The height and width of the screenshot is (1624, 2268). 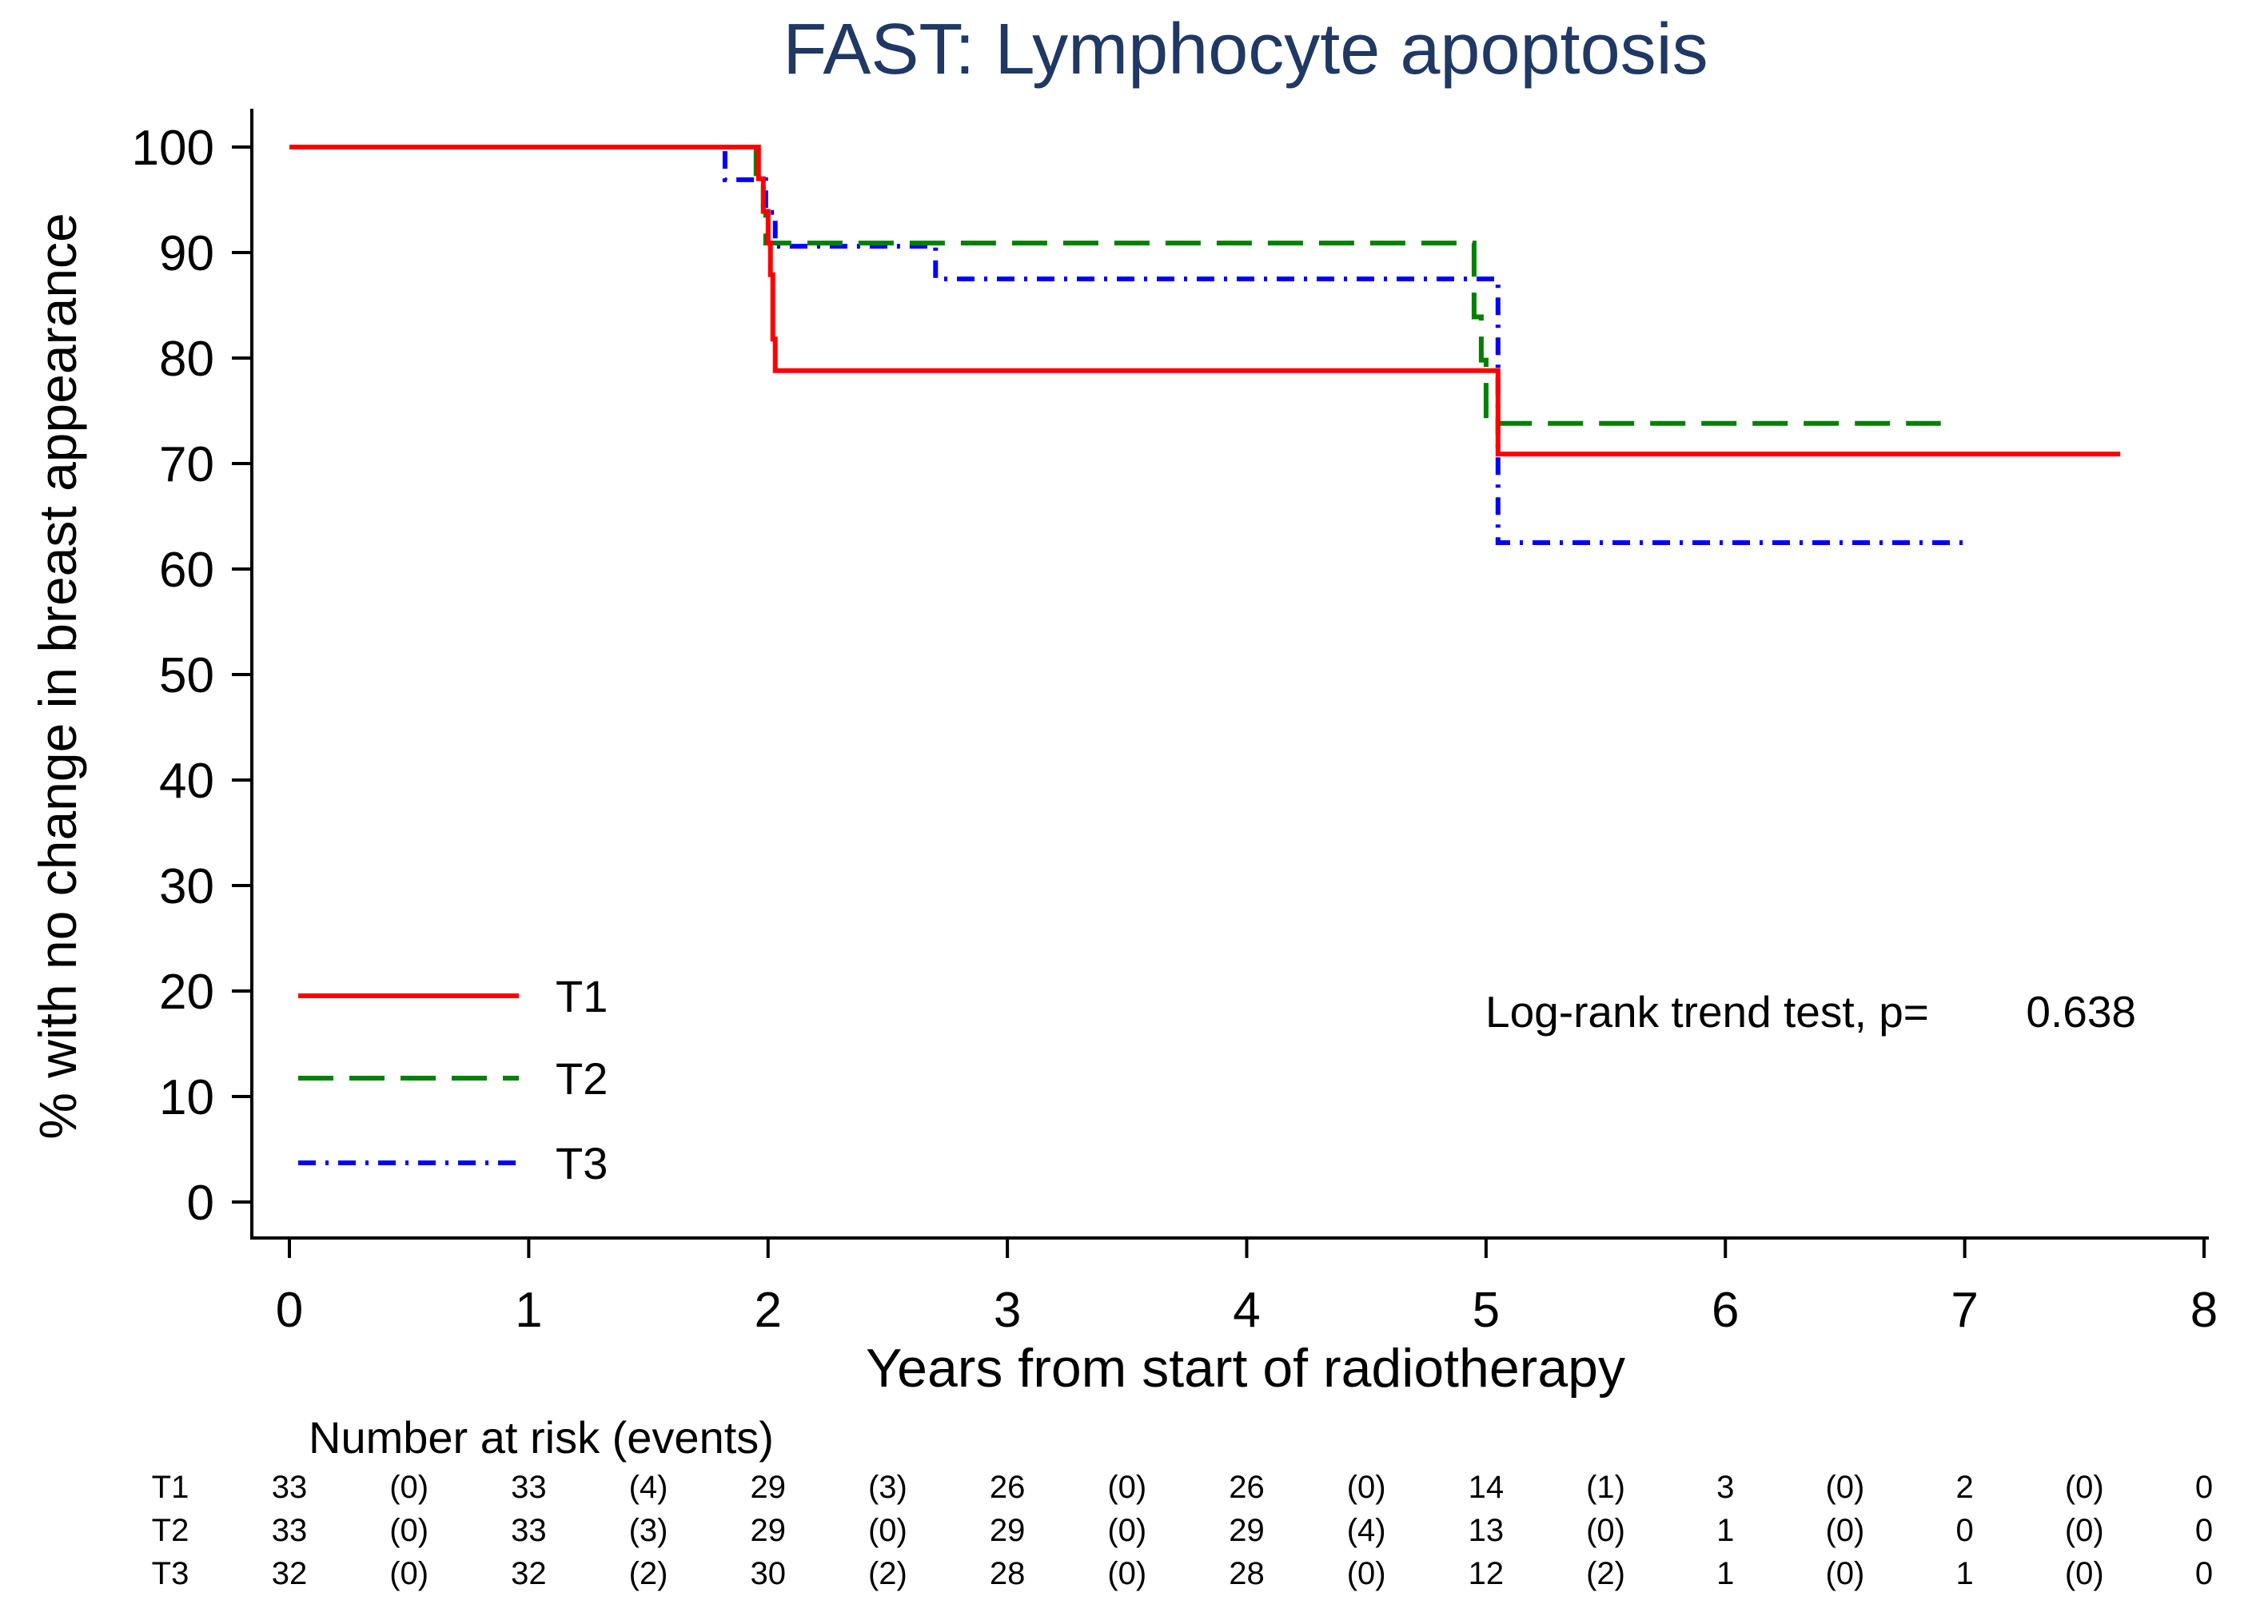 What do you see at coordinates (769, 1574) in the screenshot?
I see `risk-cell: 30` at bounding box center [769, 1574].